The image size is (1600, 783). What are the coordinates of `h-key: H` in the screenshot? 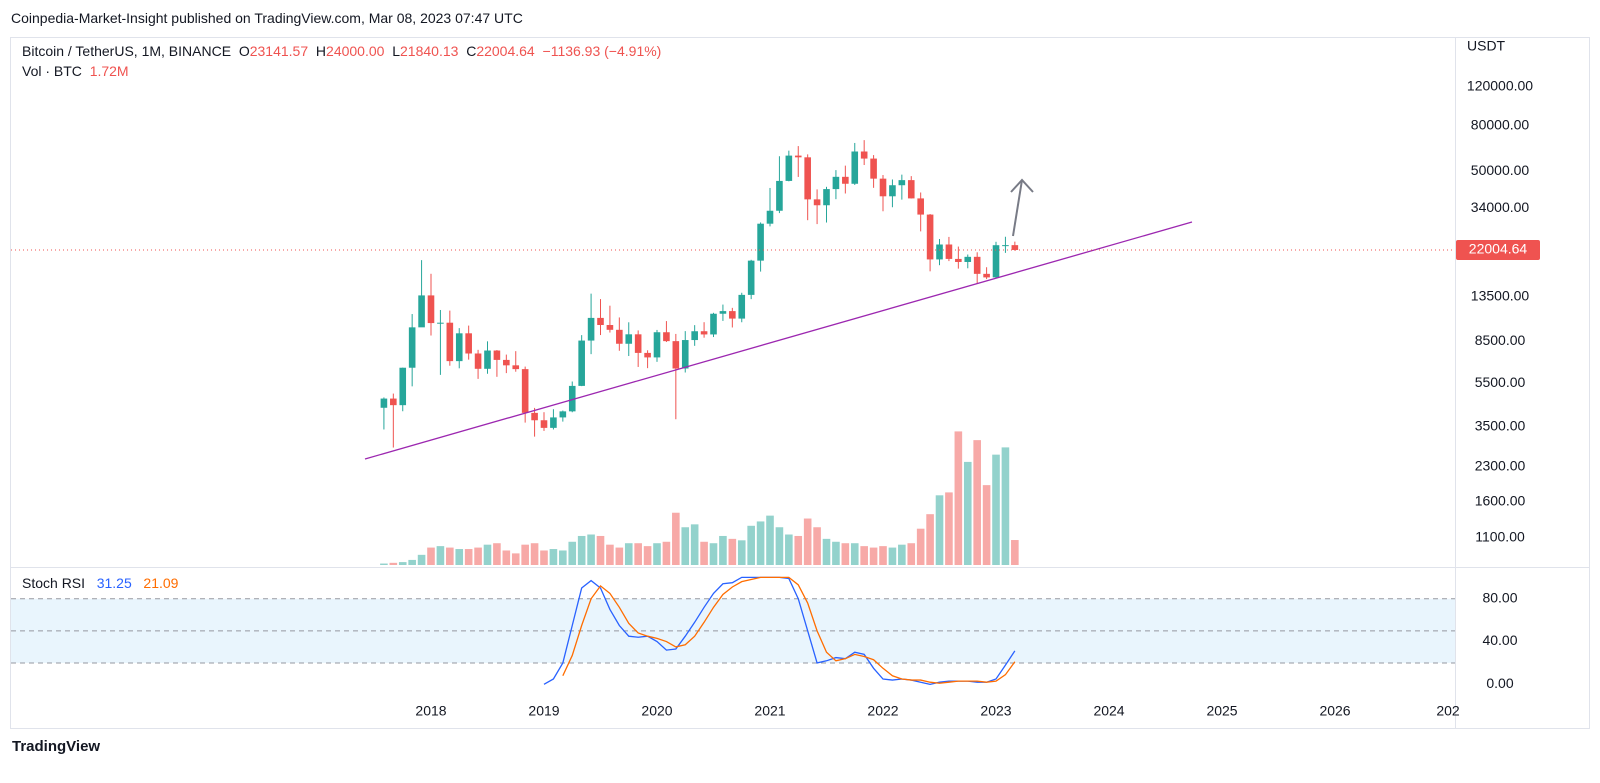 It's located at (321, 51).